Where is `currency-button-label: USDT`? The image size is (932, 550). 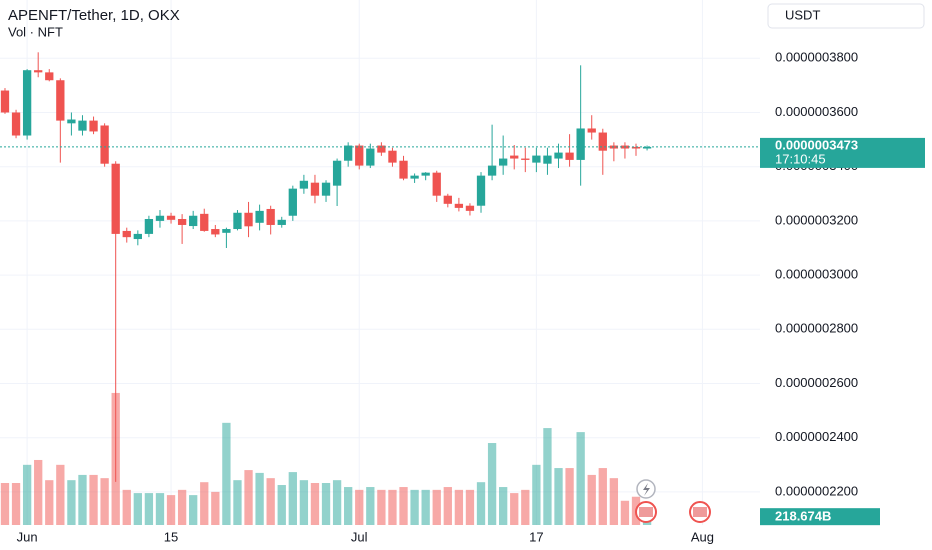 currency-button-label: USDT is located at coordinates (802, 14).